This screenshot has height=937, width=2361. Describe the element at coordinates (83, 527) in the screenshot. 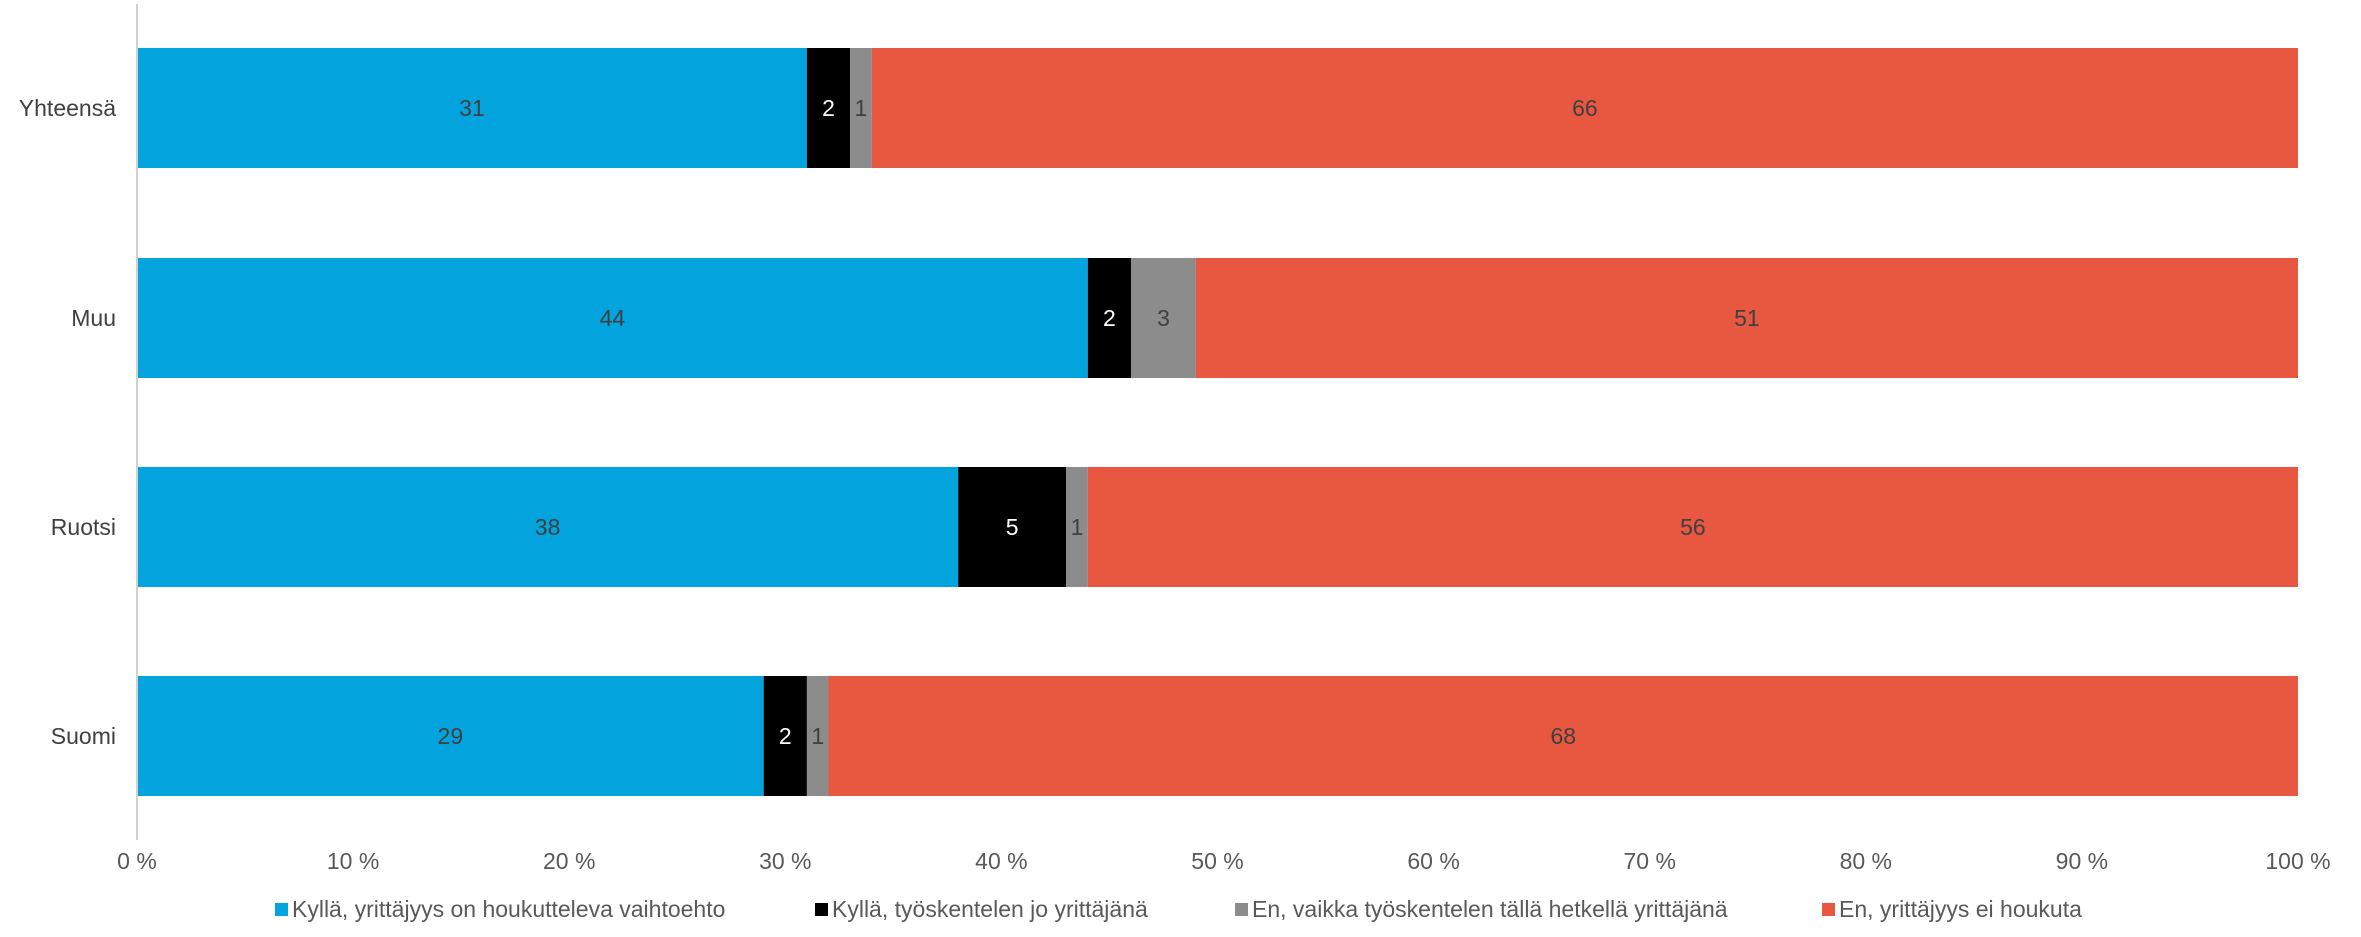

I see `category-label: Ruotsi` at that location.